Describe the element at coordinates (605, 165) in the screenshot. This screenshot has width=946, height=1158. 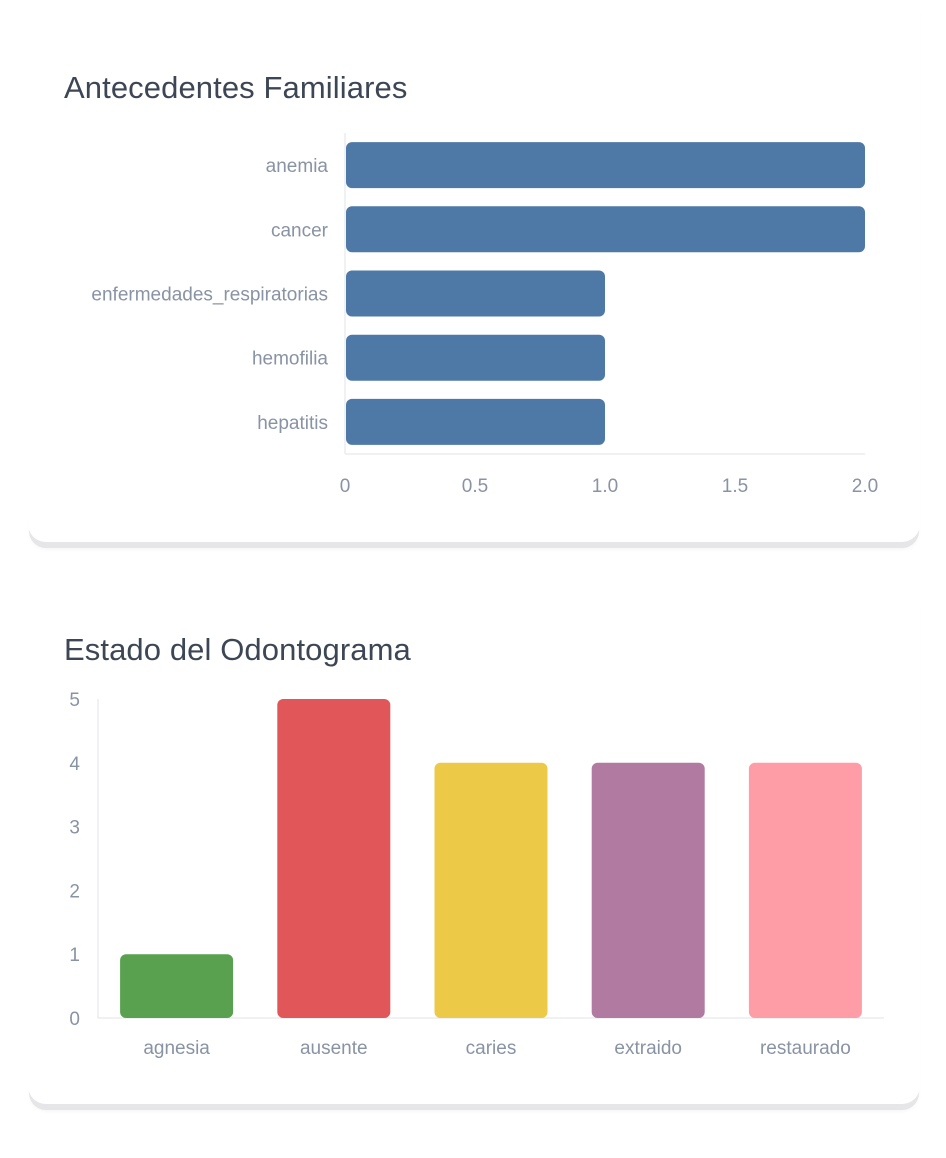
I see `bar-anemia` at that location.